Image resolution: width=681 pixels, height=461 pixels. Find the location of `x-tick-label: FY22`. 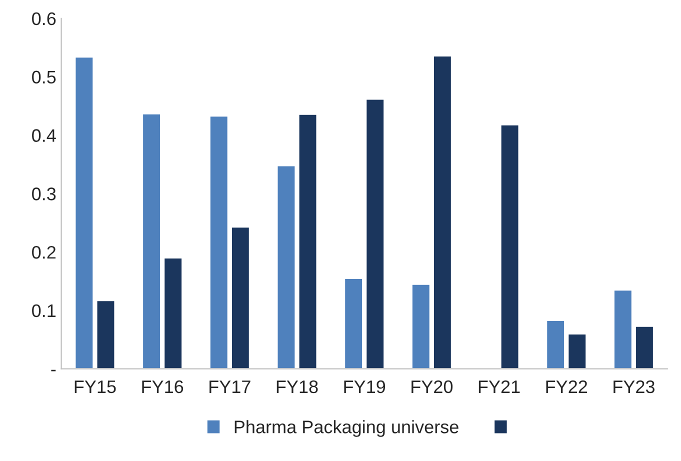

x-tick-label: FY22 is located at coordinates (567, 386).